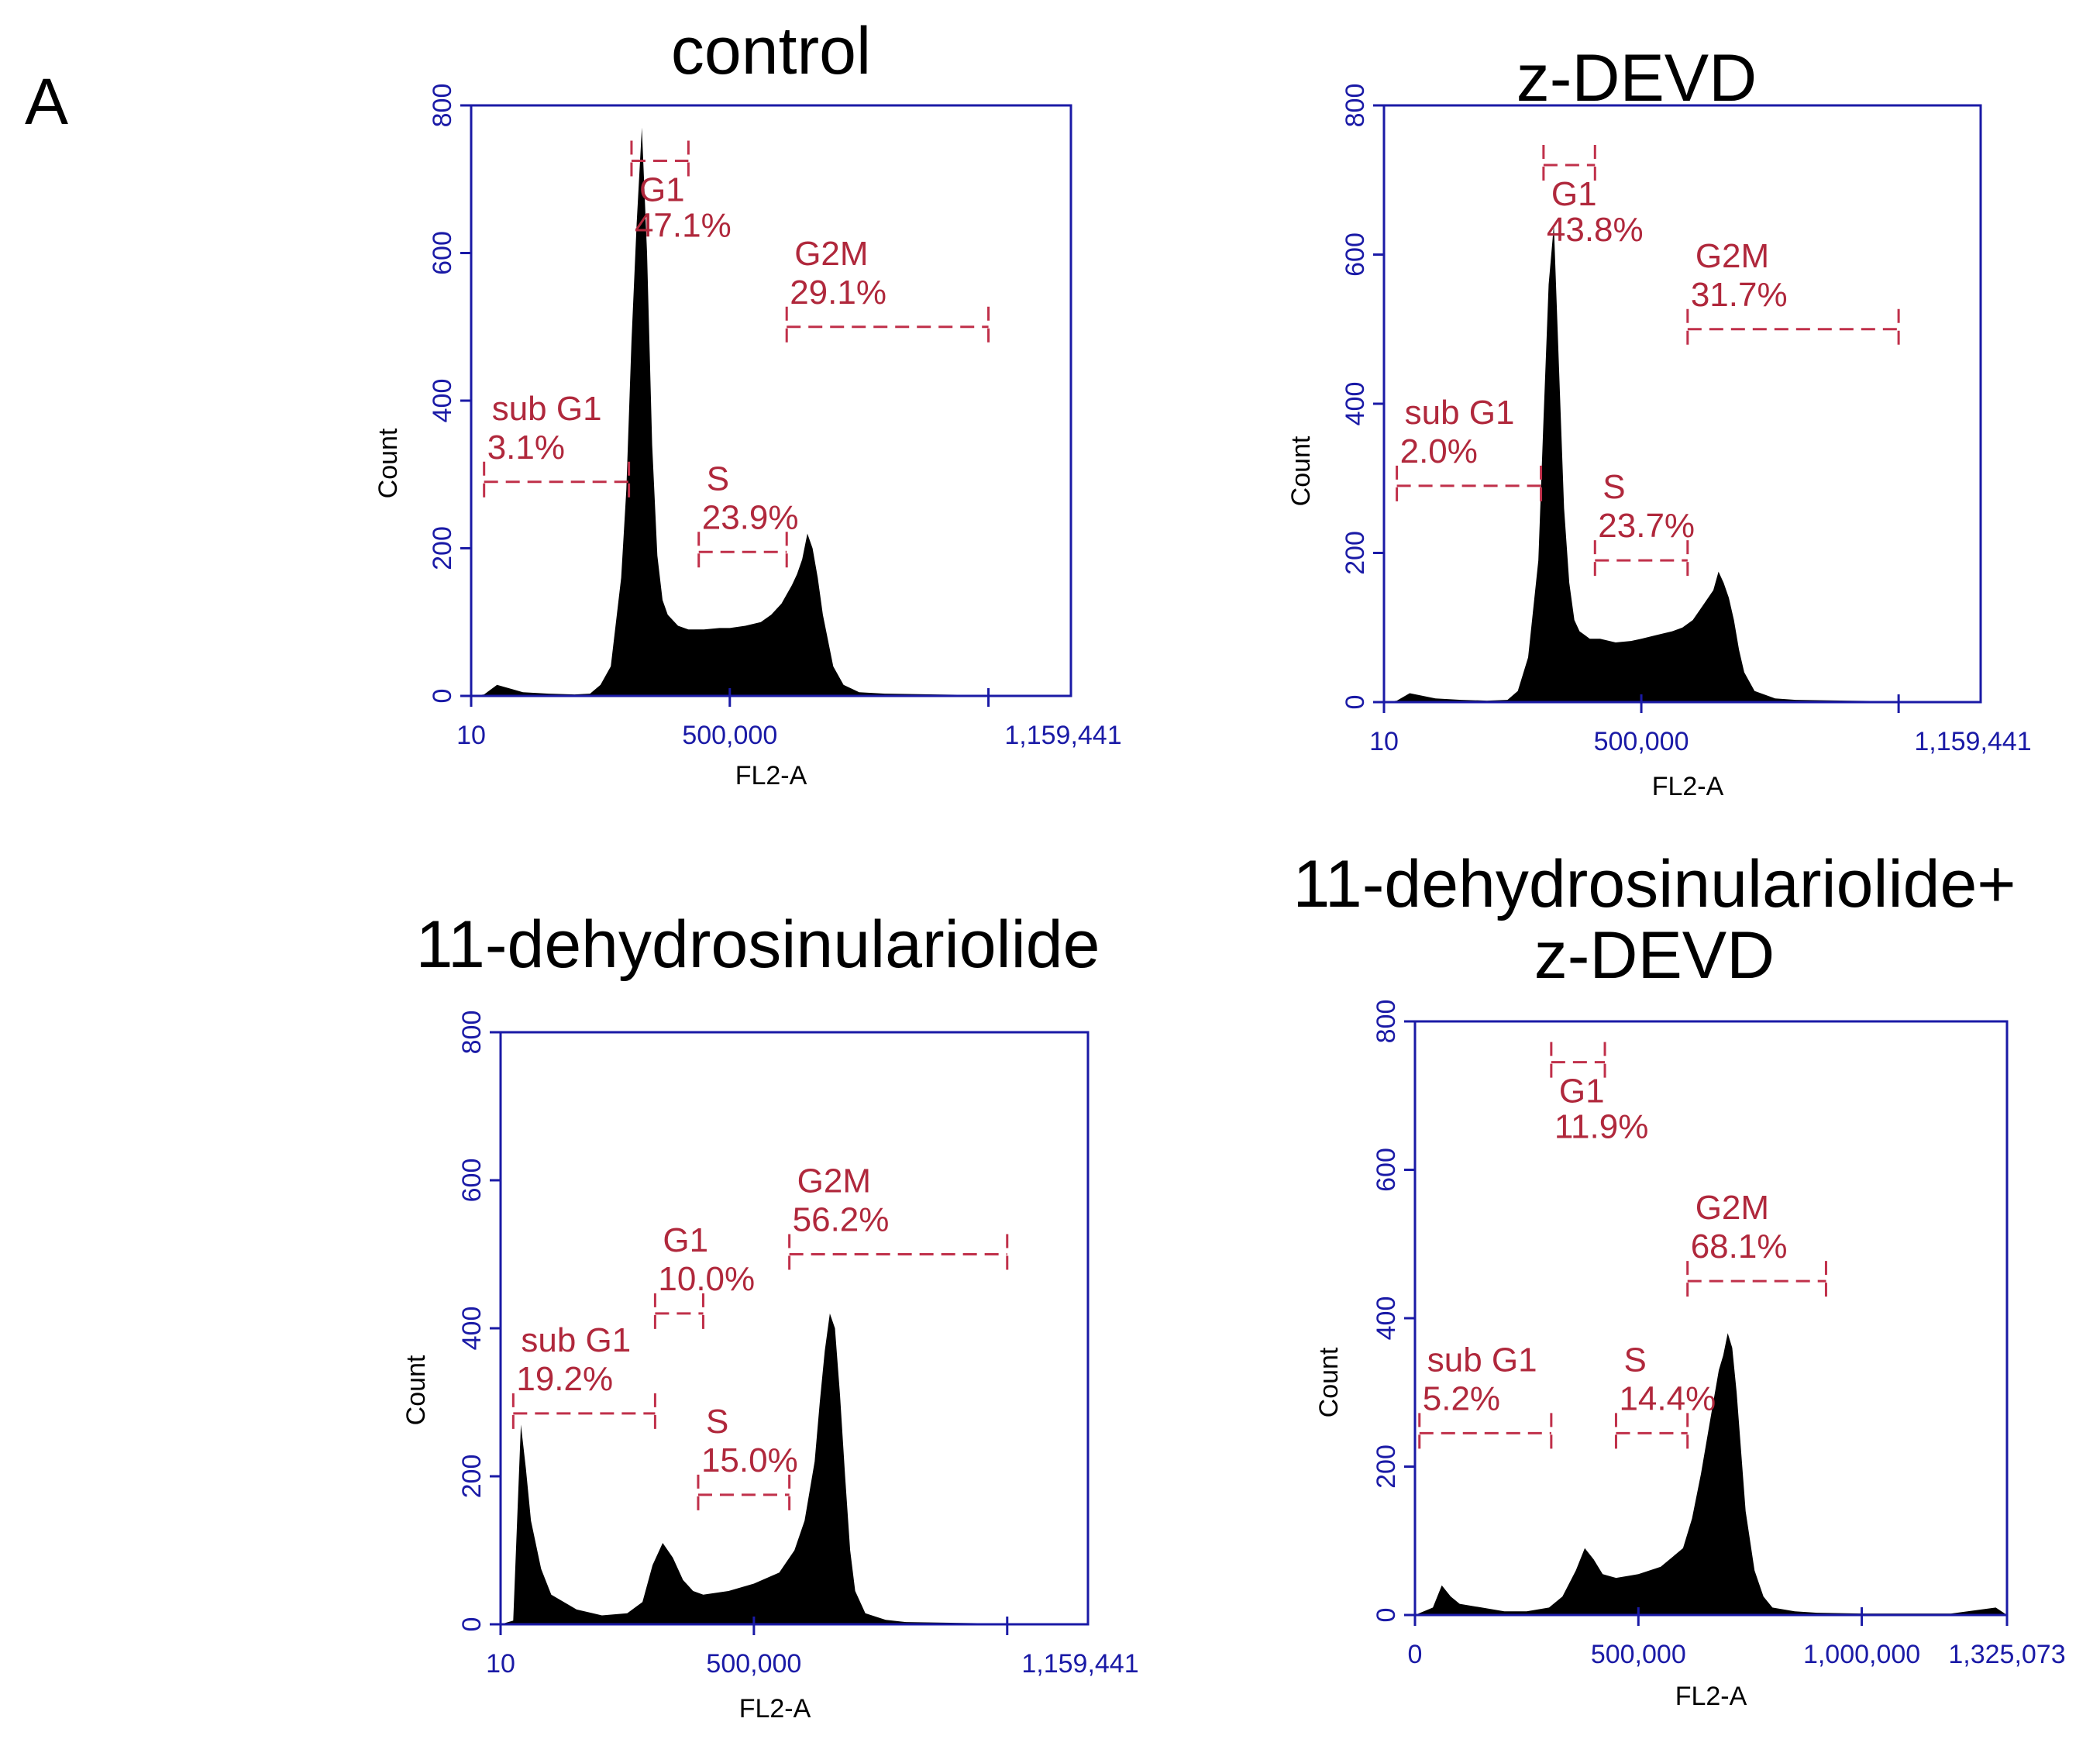  What do you see at coordinates (2007, 1654) in the screenshot?
I see `x-tick-label: 1,325,073` at bounding box center [2007, 1654].